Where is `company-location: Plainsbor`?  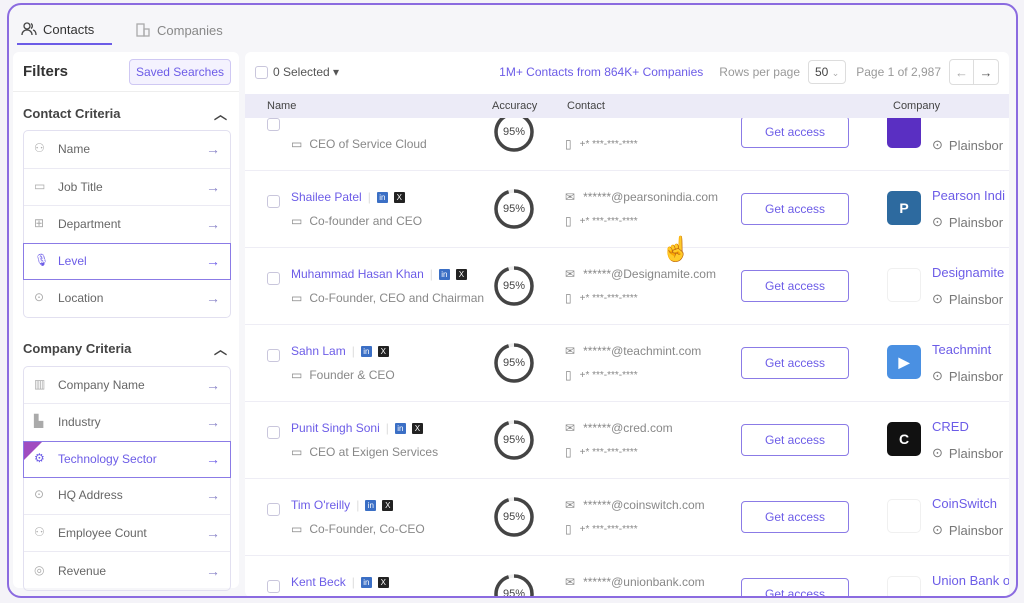 company-location: Plainsbor is located at coordinates (976, 453).